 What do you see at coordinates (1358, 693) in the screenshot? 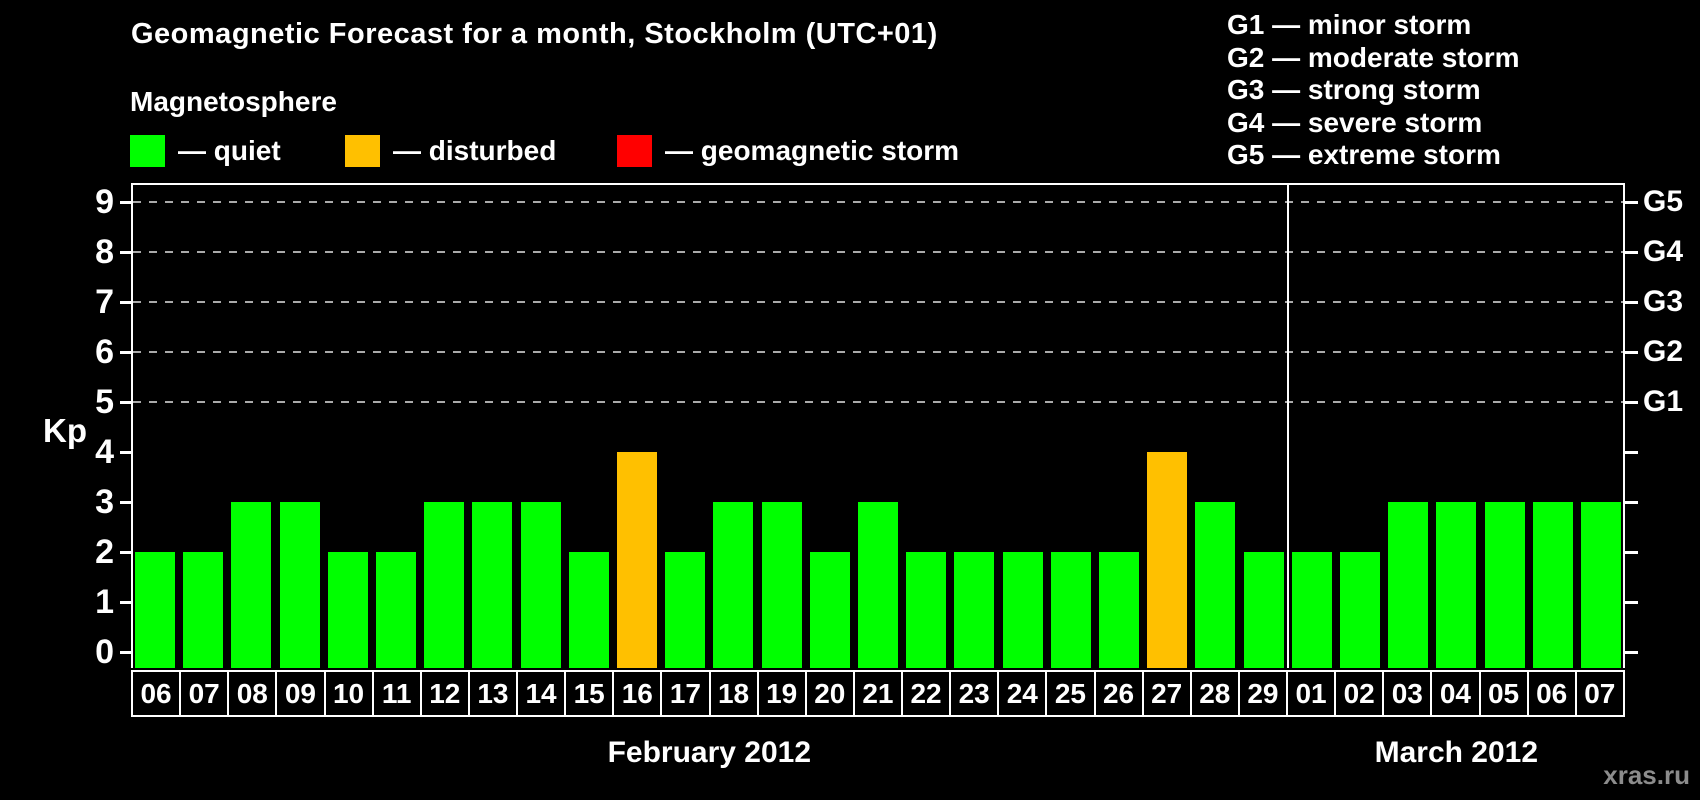
I see `date-cell-02-m1: 02` at bounding box center [1358, 693].